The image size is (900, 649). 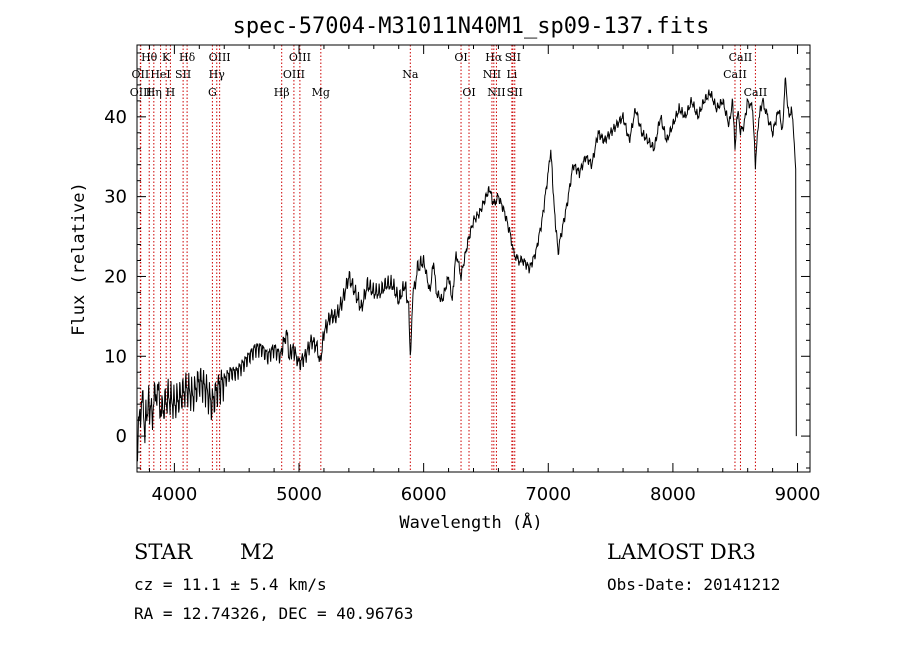 I want to click on y-tick-label-4: 40, so click(x=115, y=117).